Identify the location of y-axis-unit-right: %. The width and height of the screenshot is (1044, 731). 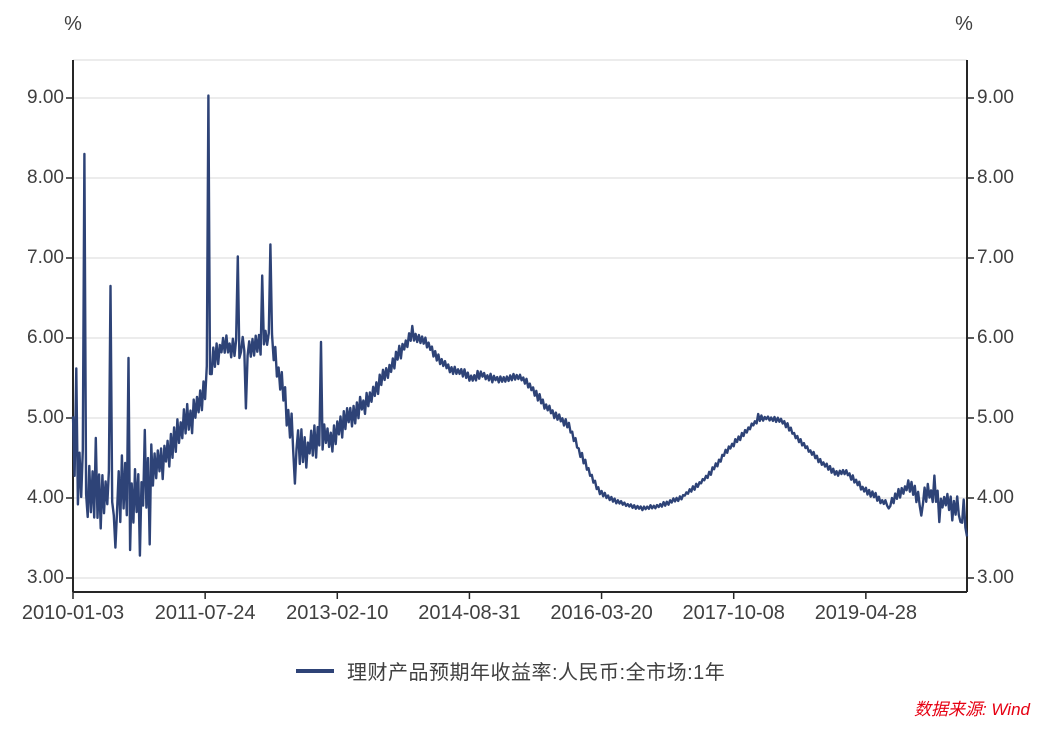
(964, 24).